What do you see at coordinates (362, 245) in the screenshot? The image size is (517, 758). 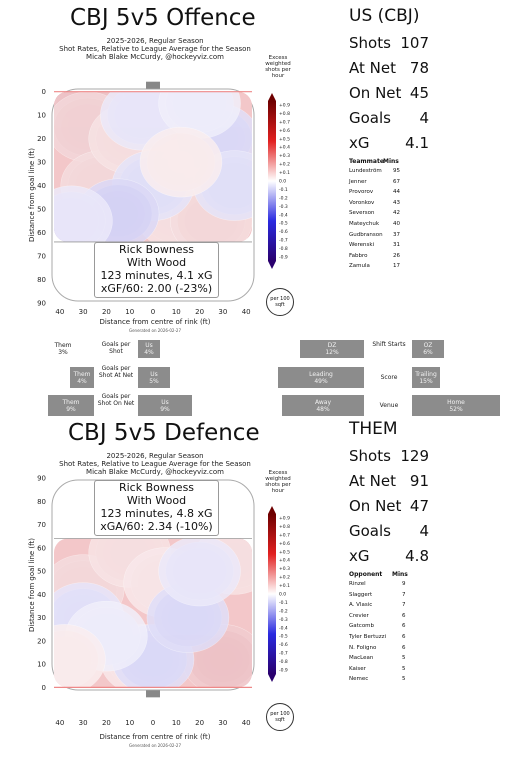 I see `teammate-name: Werenski` at bounding box center [362, 245].